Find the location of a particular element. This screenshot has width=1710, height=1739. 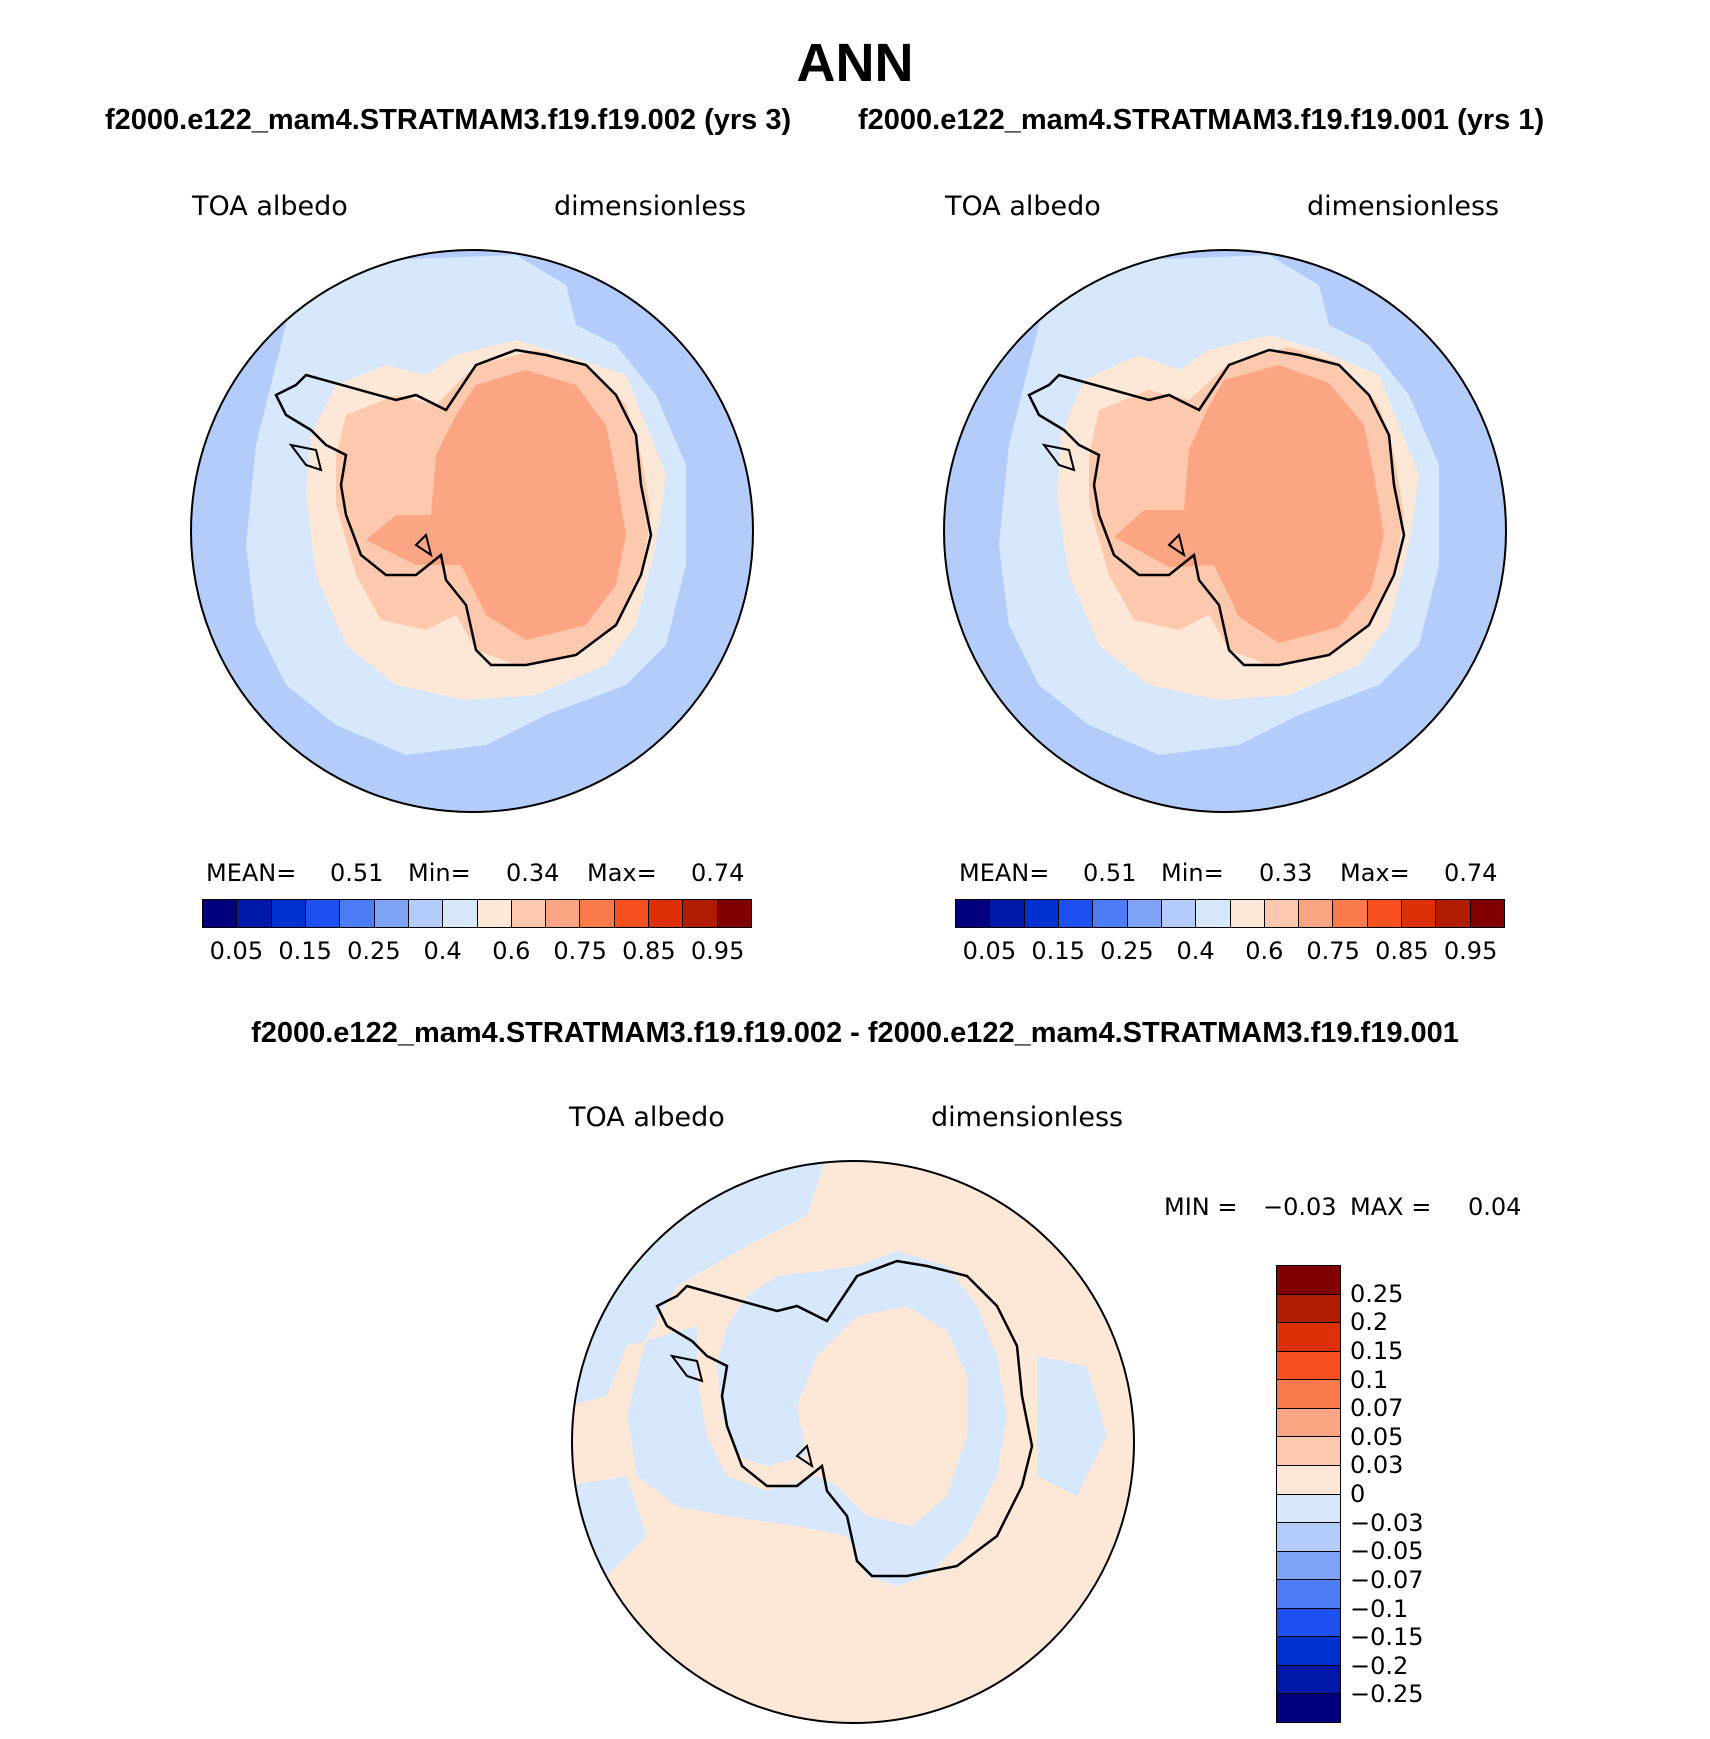

panel1-colorbar is located at coordinates (477, 913).